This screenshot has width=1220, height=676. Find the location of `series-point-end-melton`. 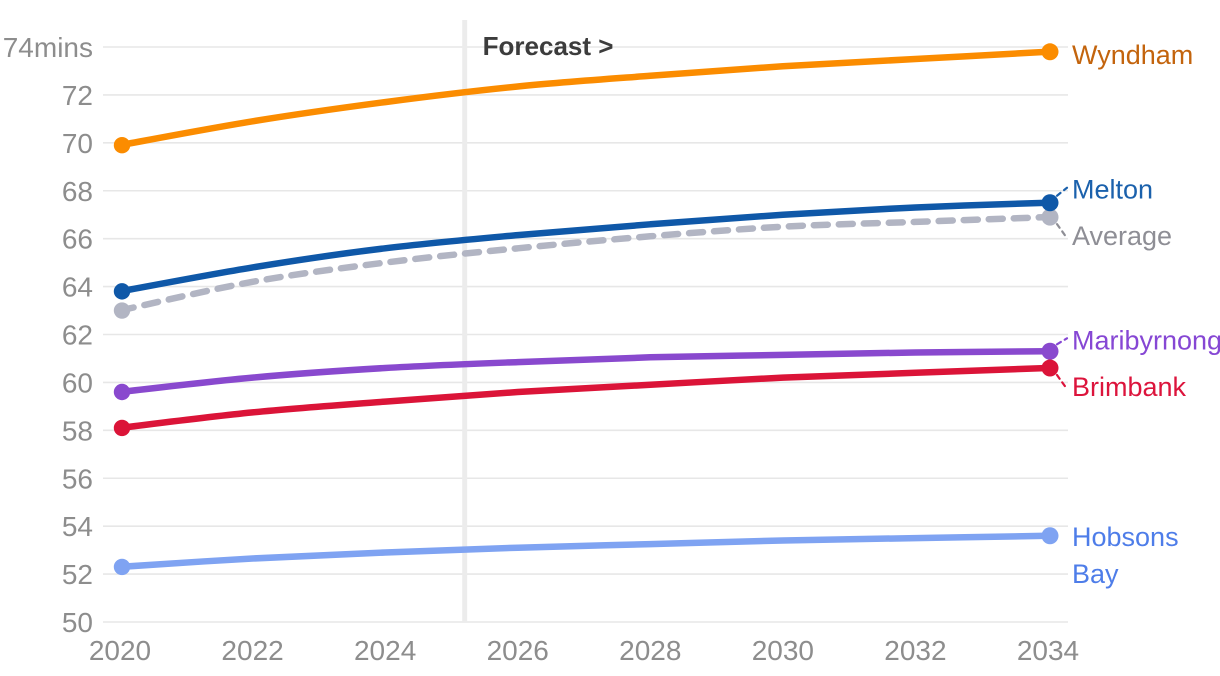

series-point-end-melton is located at coordinates (1050, 203).